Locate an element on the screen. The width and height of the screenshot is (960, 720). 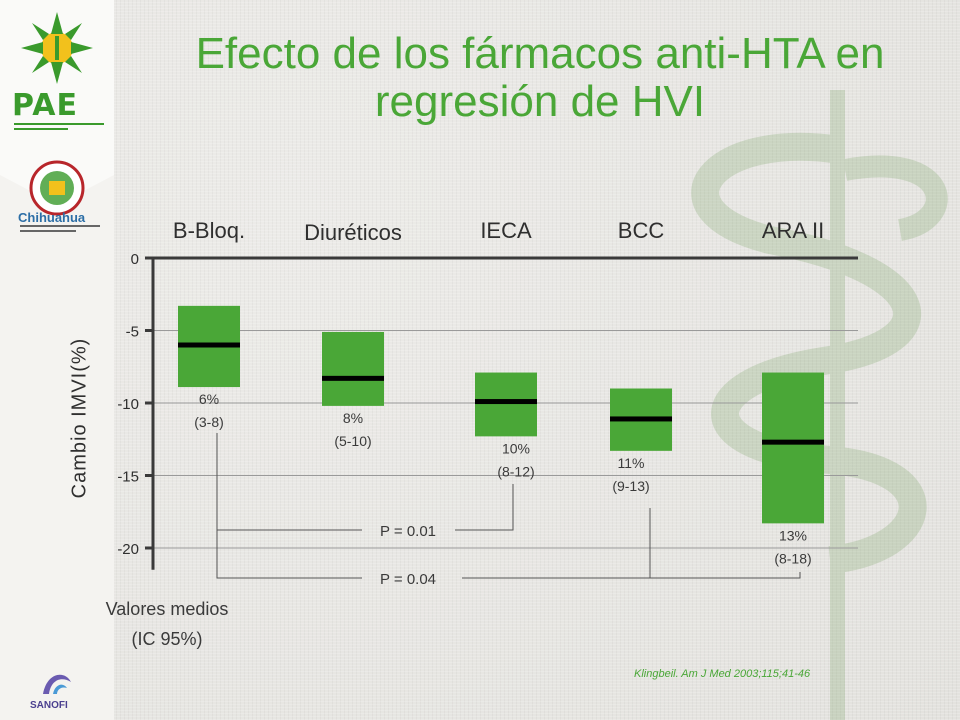
mean-value-label: 8% is located at coordinates (353, 418).